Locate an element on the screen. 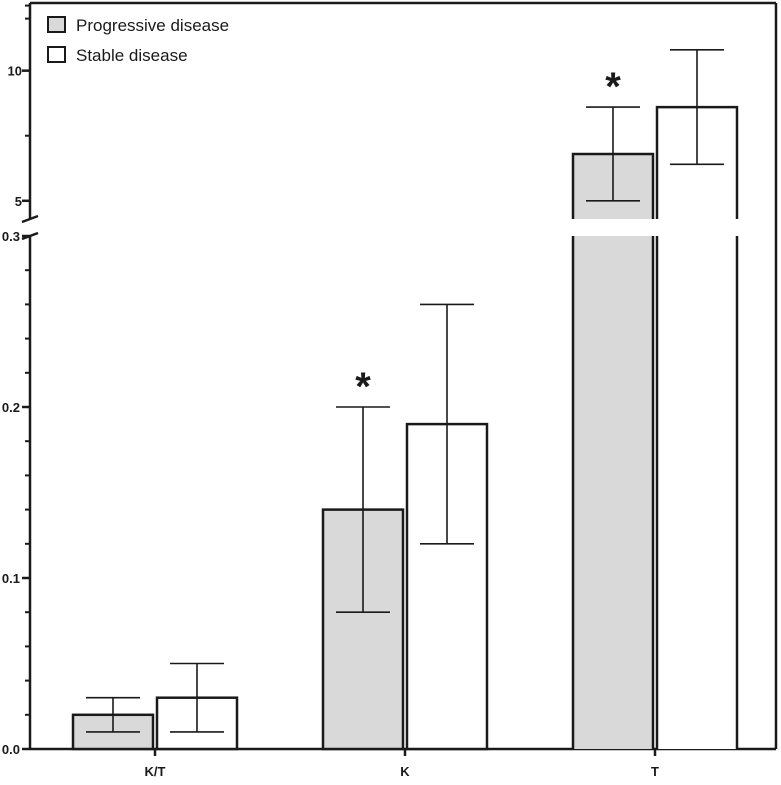 This screenshot has width=781, height=785. y-tick-label: 0.2 is located at coordinates (11, 407).